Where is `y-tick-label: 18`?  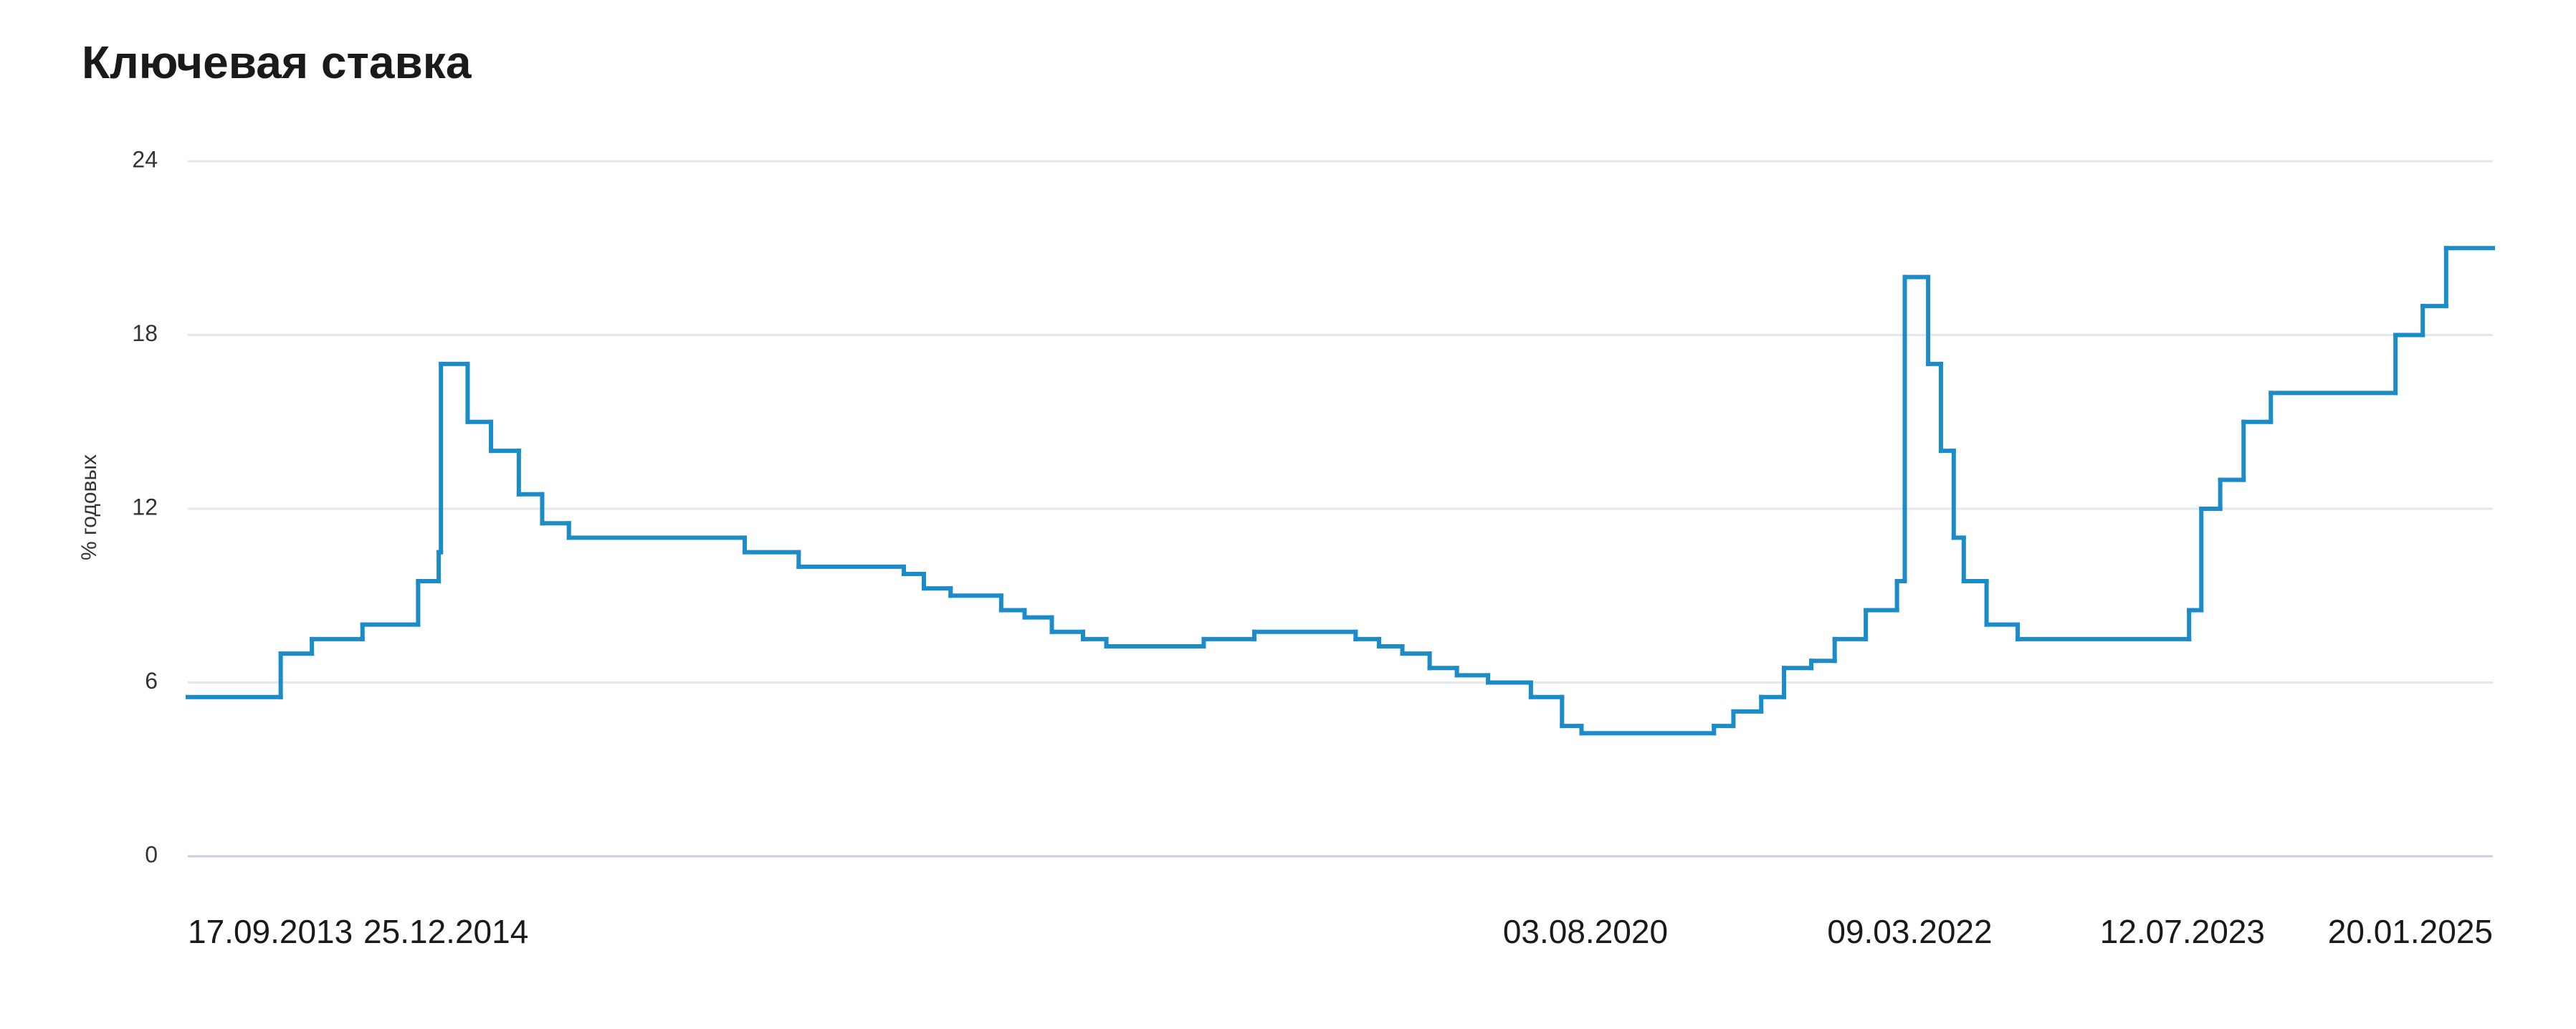
y-tick-label: 18 is located at coordinates (145, 333).